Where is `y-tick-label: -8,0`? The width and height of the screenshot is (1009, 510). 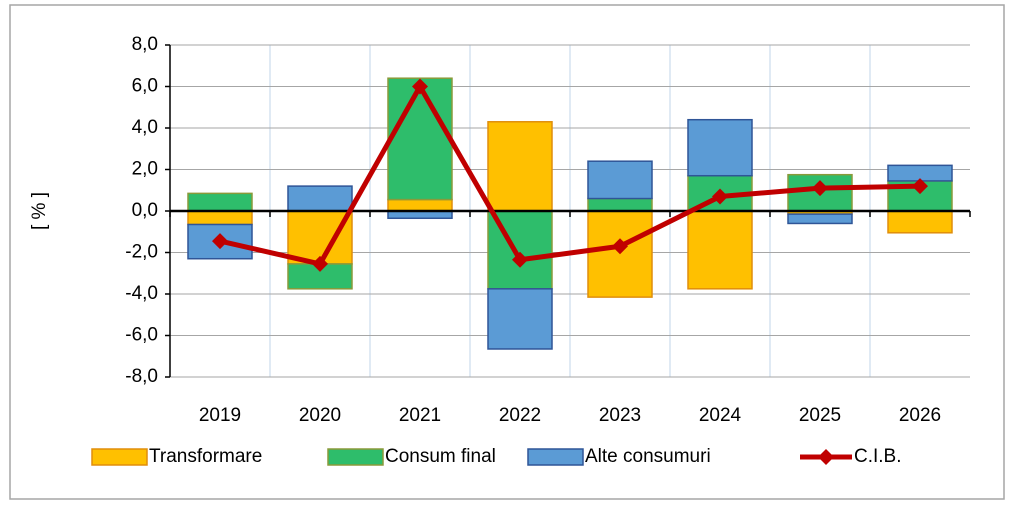 y-tick-label: -8,0 is located at coordinates (141, 376).